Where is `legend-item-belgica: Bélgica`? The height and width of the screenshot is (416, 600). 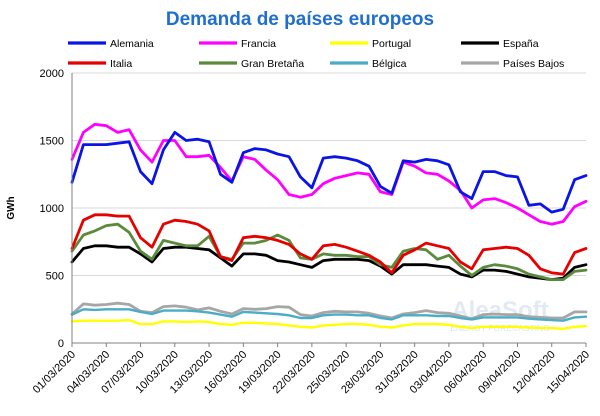 legend-item-belgica: Bélgica is located at coordinates (368, 64).